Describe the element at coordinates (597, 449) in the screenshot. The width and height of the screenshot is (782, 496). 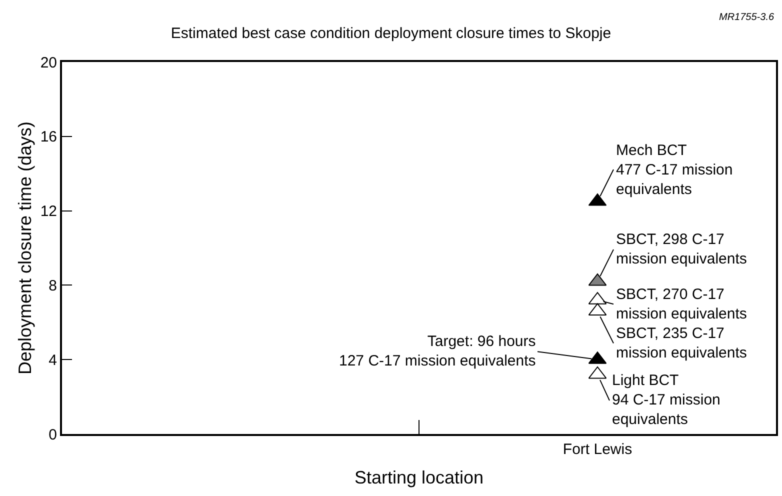
I see `x-tick-label: Fort Lewis` at that location.